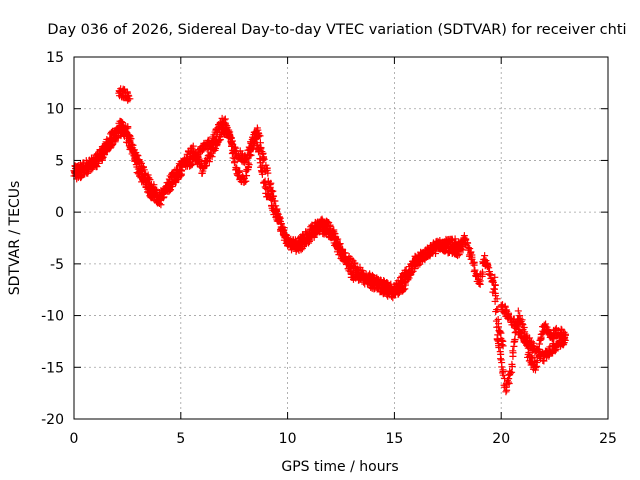  What do you see at coordinates (57, 265) in the screenshot?
I see `y-tick-label: -5` at bounding box center [57, 265].